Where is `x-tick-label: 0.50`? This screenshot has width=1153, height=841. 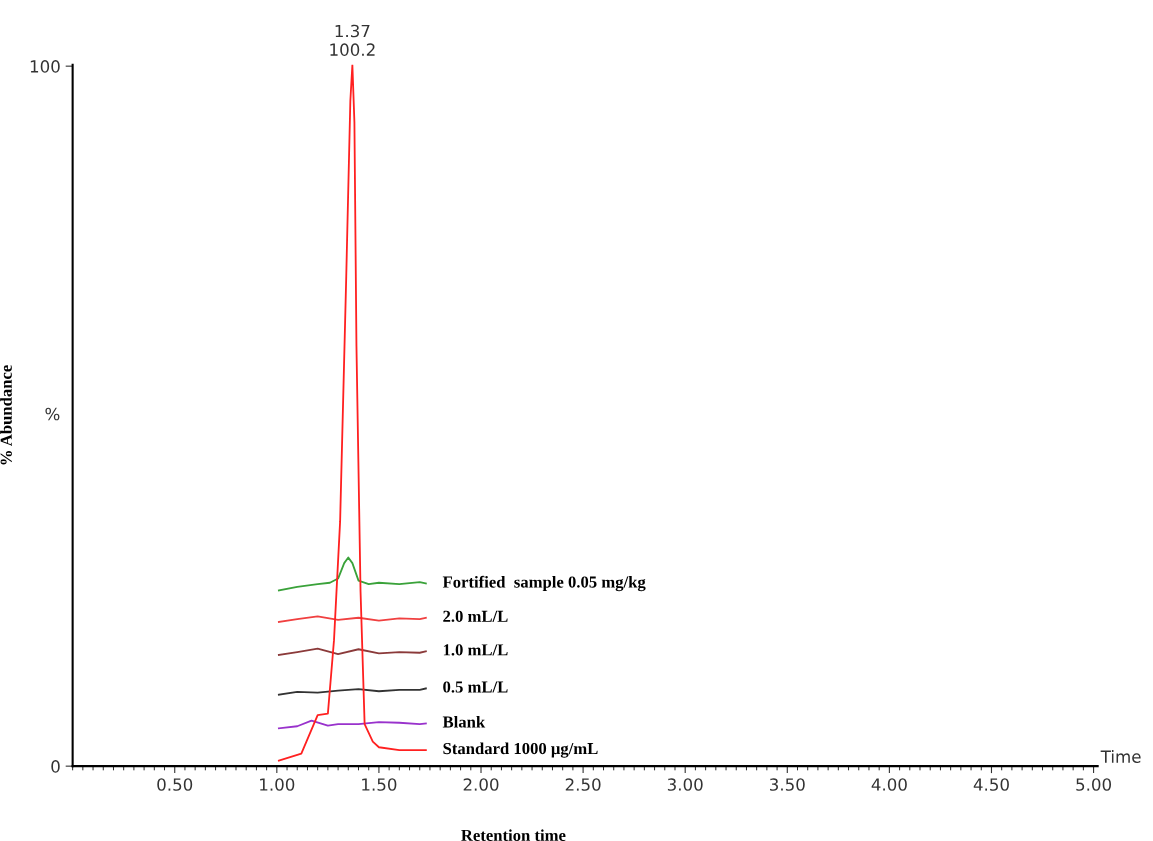 x-tick-label: 0.50 is located at coordinates (175, 784).